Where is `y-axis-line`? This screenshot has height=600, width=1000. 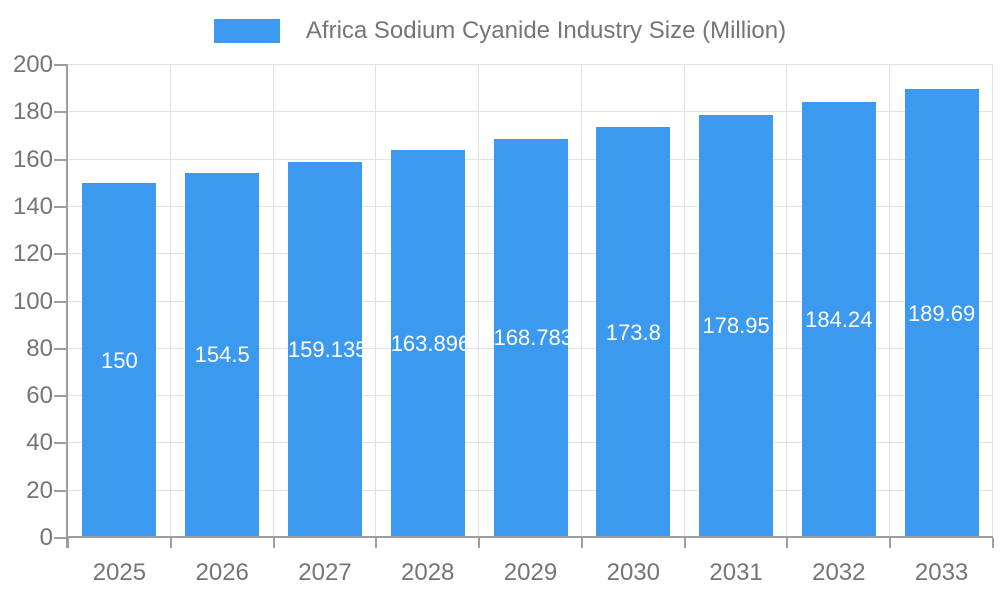 y-axis-line is located at coordinates (67, 306).